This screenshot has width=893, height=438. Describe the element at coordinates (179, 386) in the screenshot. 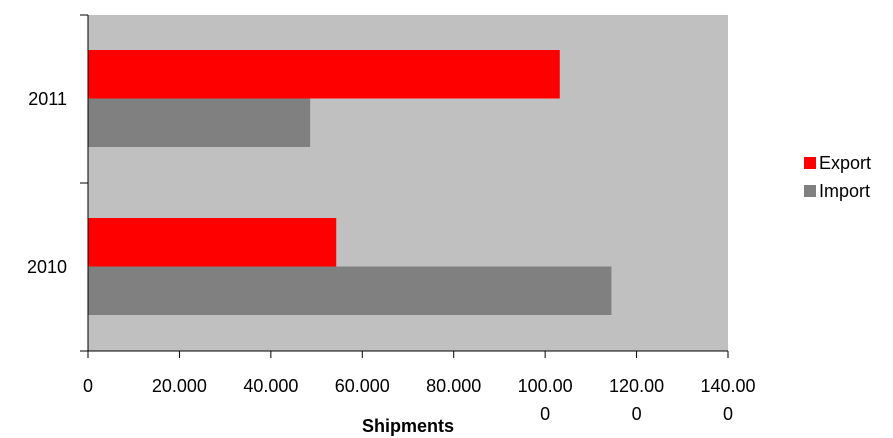

I see `x-tick-label: 20.000` at that location.